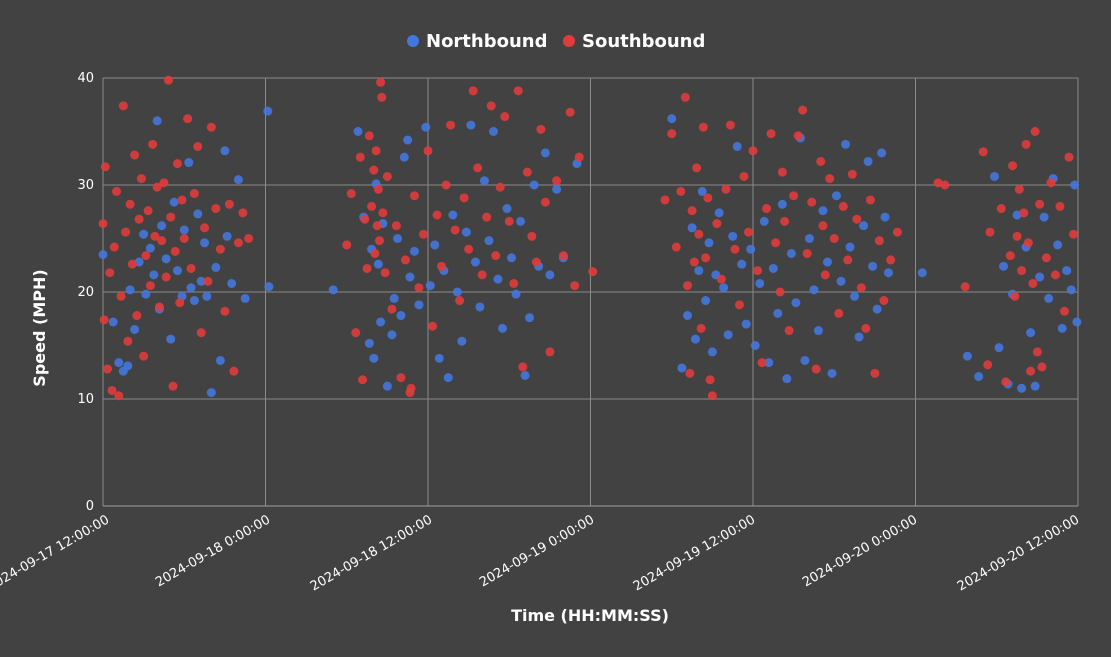 Image resolution: width=1111 pixels, height=657 pixels. I want to click on legend-item-southbound: Southbound, so click(634, 41).